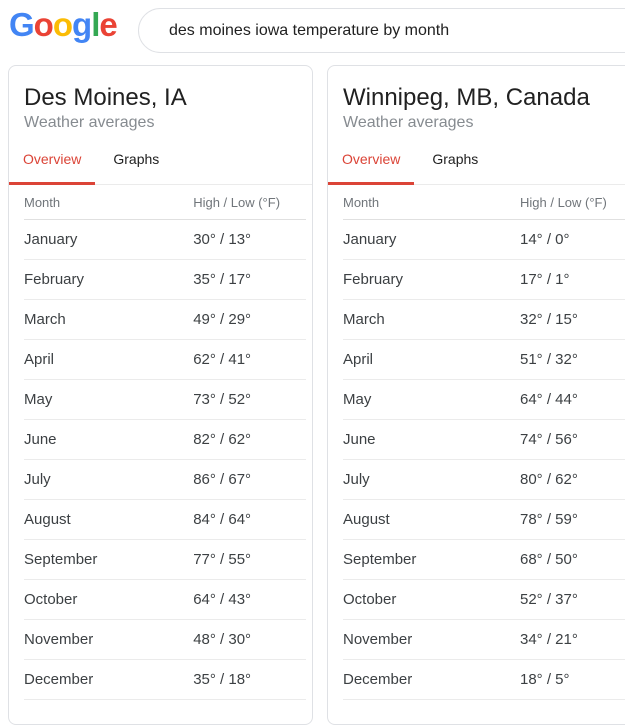 This screenshot has height=725, width=625. Describe the element at coordinates (484, 480) in the screenshot. I see `table-row: July 80° / 62°` at that location.